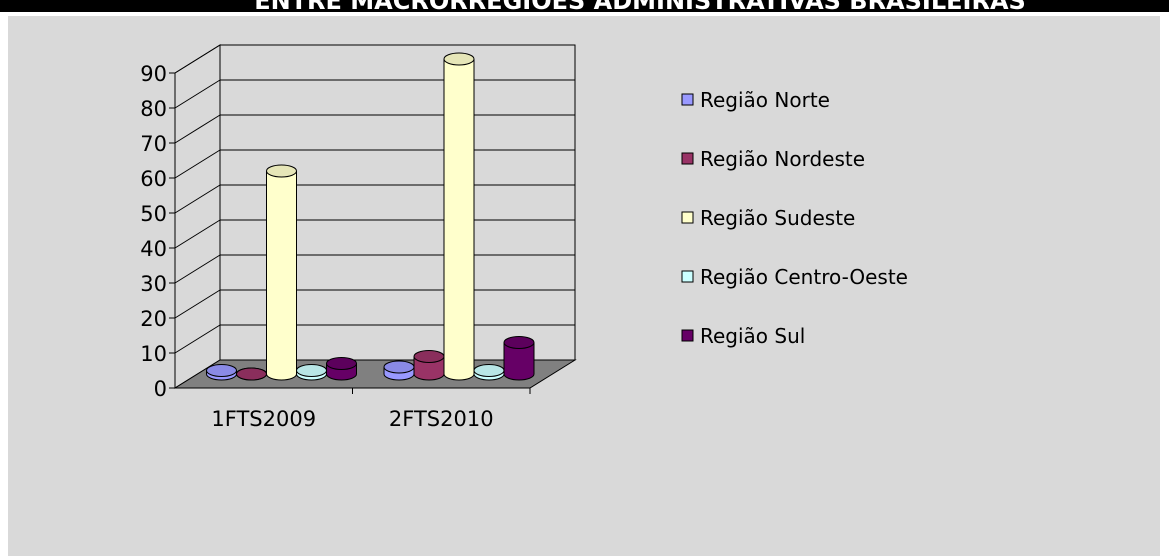 Image resolution: width=1169 pixels, height=558 pixels. What do you see at coordinates (782, 159) in the screenshot?
I see `legend-label: Região Nordeste` at bounding box center [782, 159].